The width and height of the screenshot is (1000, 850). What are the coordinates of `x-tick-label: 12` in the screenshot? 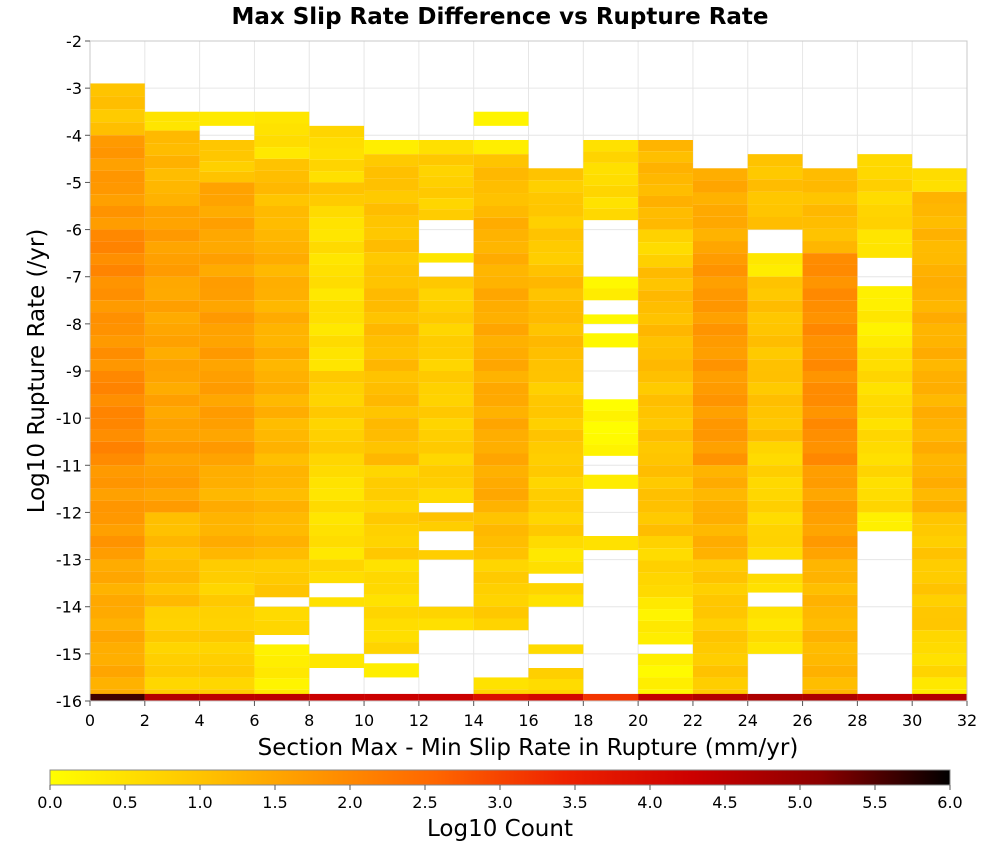 It's located at (419, 720).